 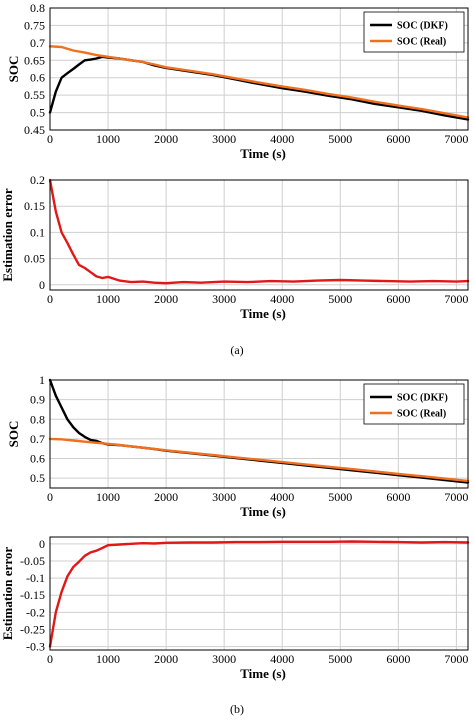 I want to click on y-tick-label: 0.2, so click(x=37, y=180).